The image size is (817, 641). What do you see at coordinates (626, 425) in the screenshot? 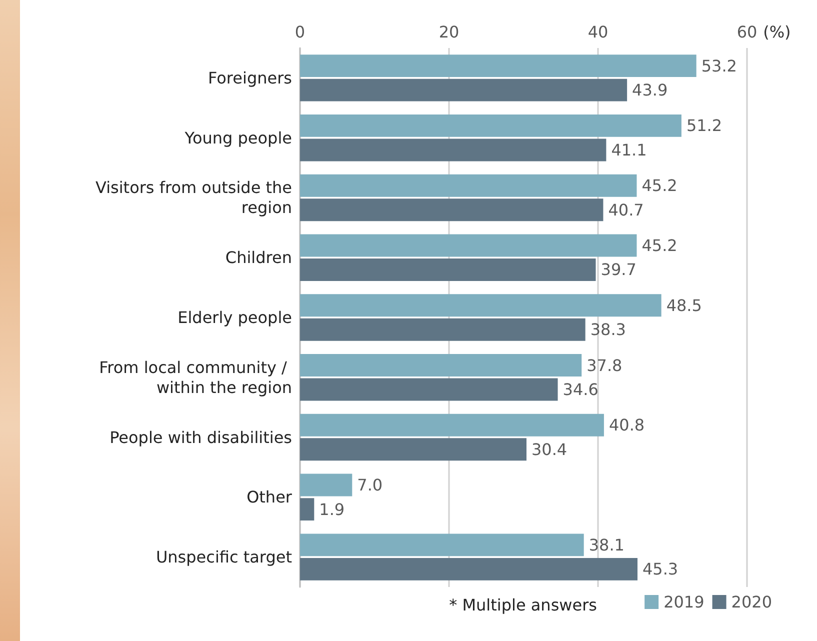
I see `data-label: 40.8` at bounding box center [626, 425].